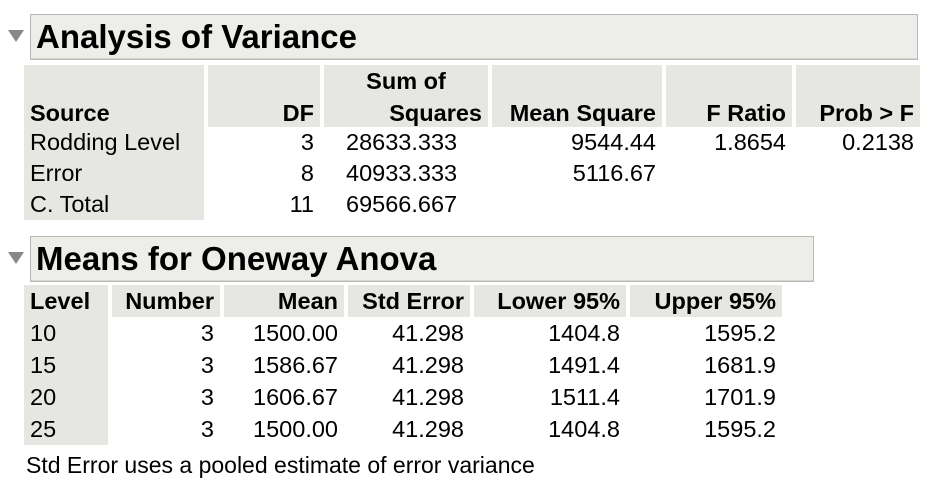  Describe the element at coordinates (740, 364) in the screenshot. I see `means-upper: 1681.9` at that location.